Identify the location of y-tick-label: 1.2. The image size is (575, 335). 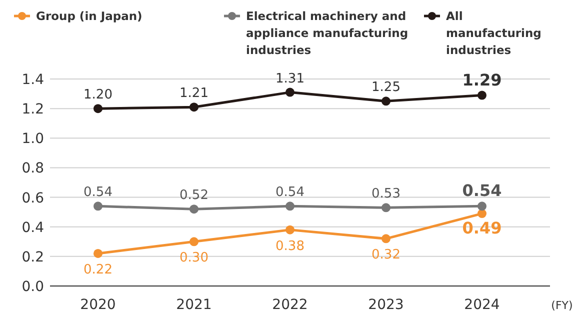
(33, 110).